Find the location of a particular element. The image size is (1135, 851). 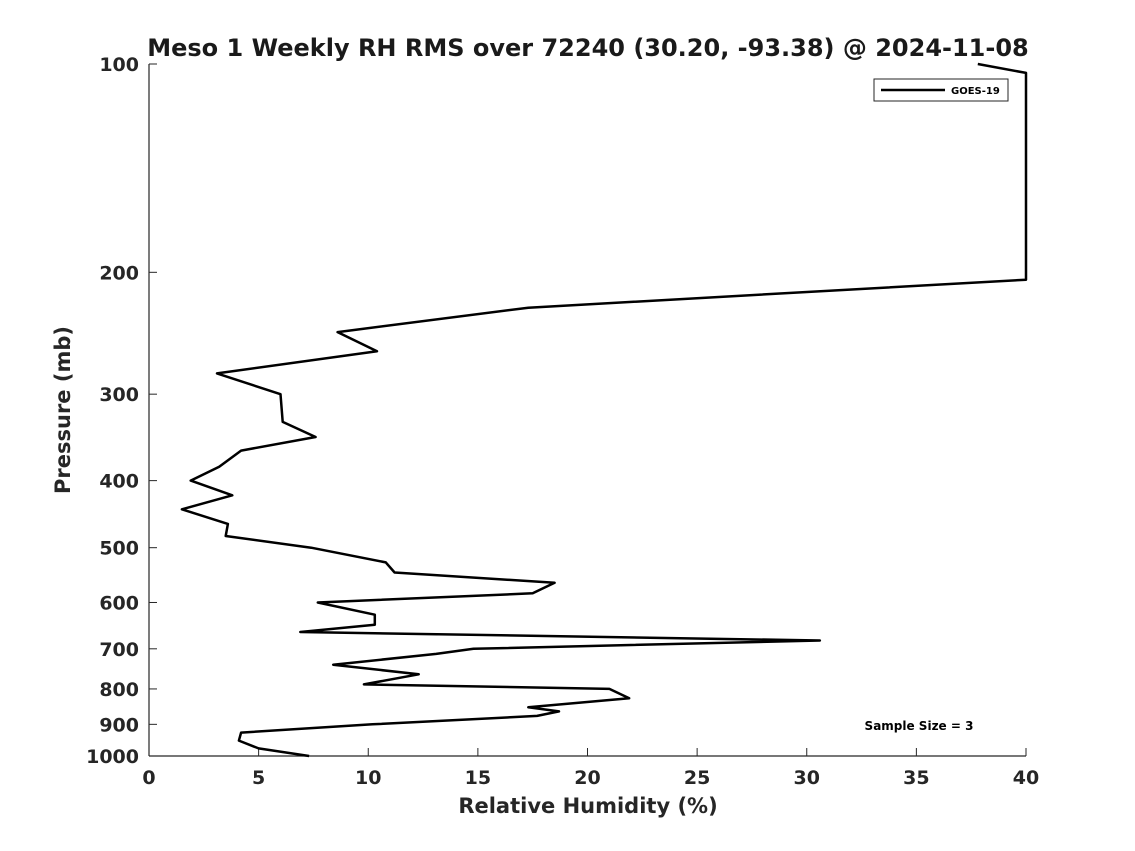

x-tick-label: 25 is located at coordinates (697, 778).